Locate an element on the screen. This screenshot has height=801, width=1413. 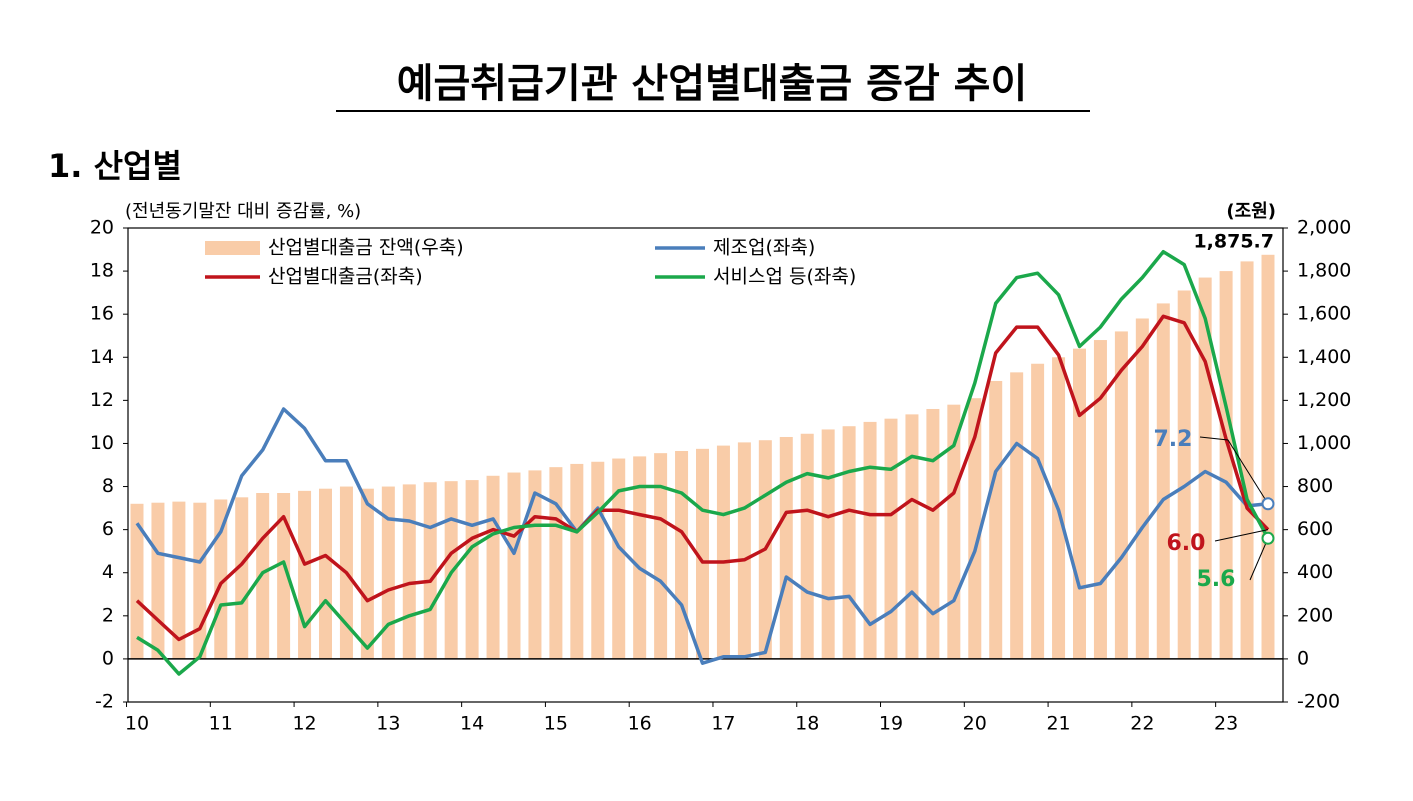
x-tick-label: 23 is located at coordinates (1226, 724).